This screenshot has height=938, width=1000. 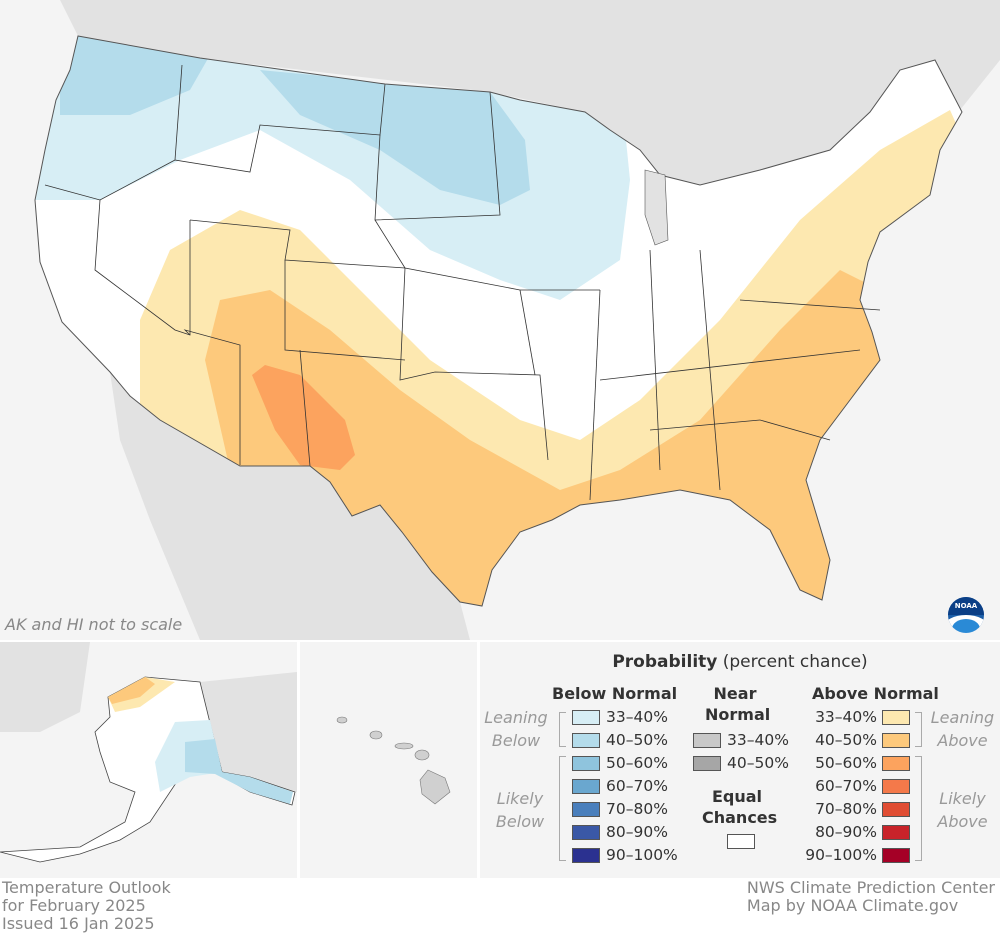 I want to click on leaning-above-bracket, so click(x=918, y=729).